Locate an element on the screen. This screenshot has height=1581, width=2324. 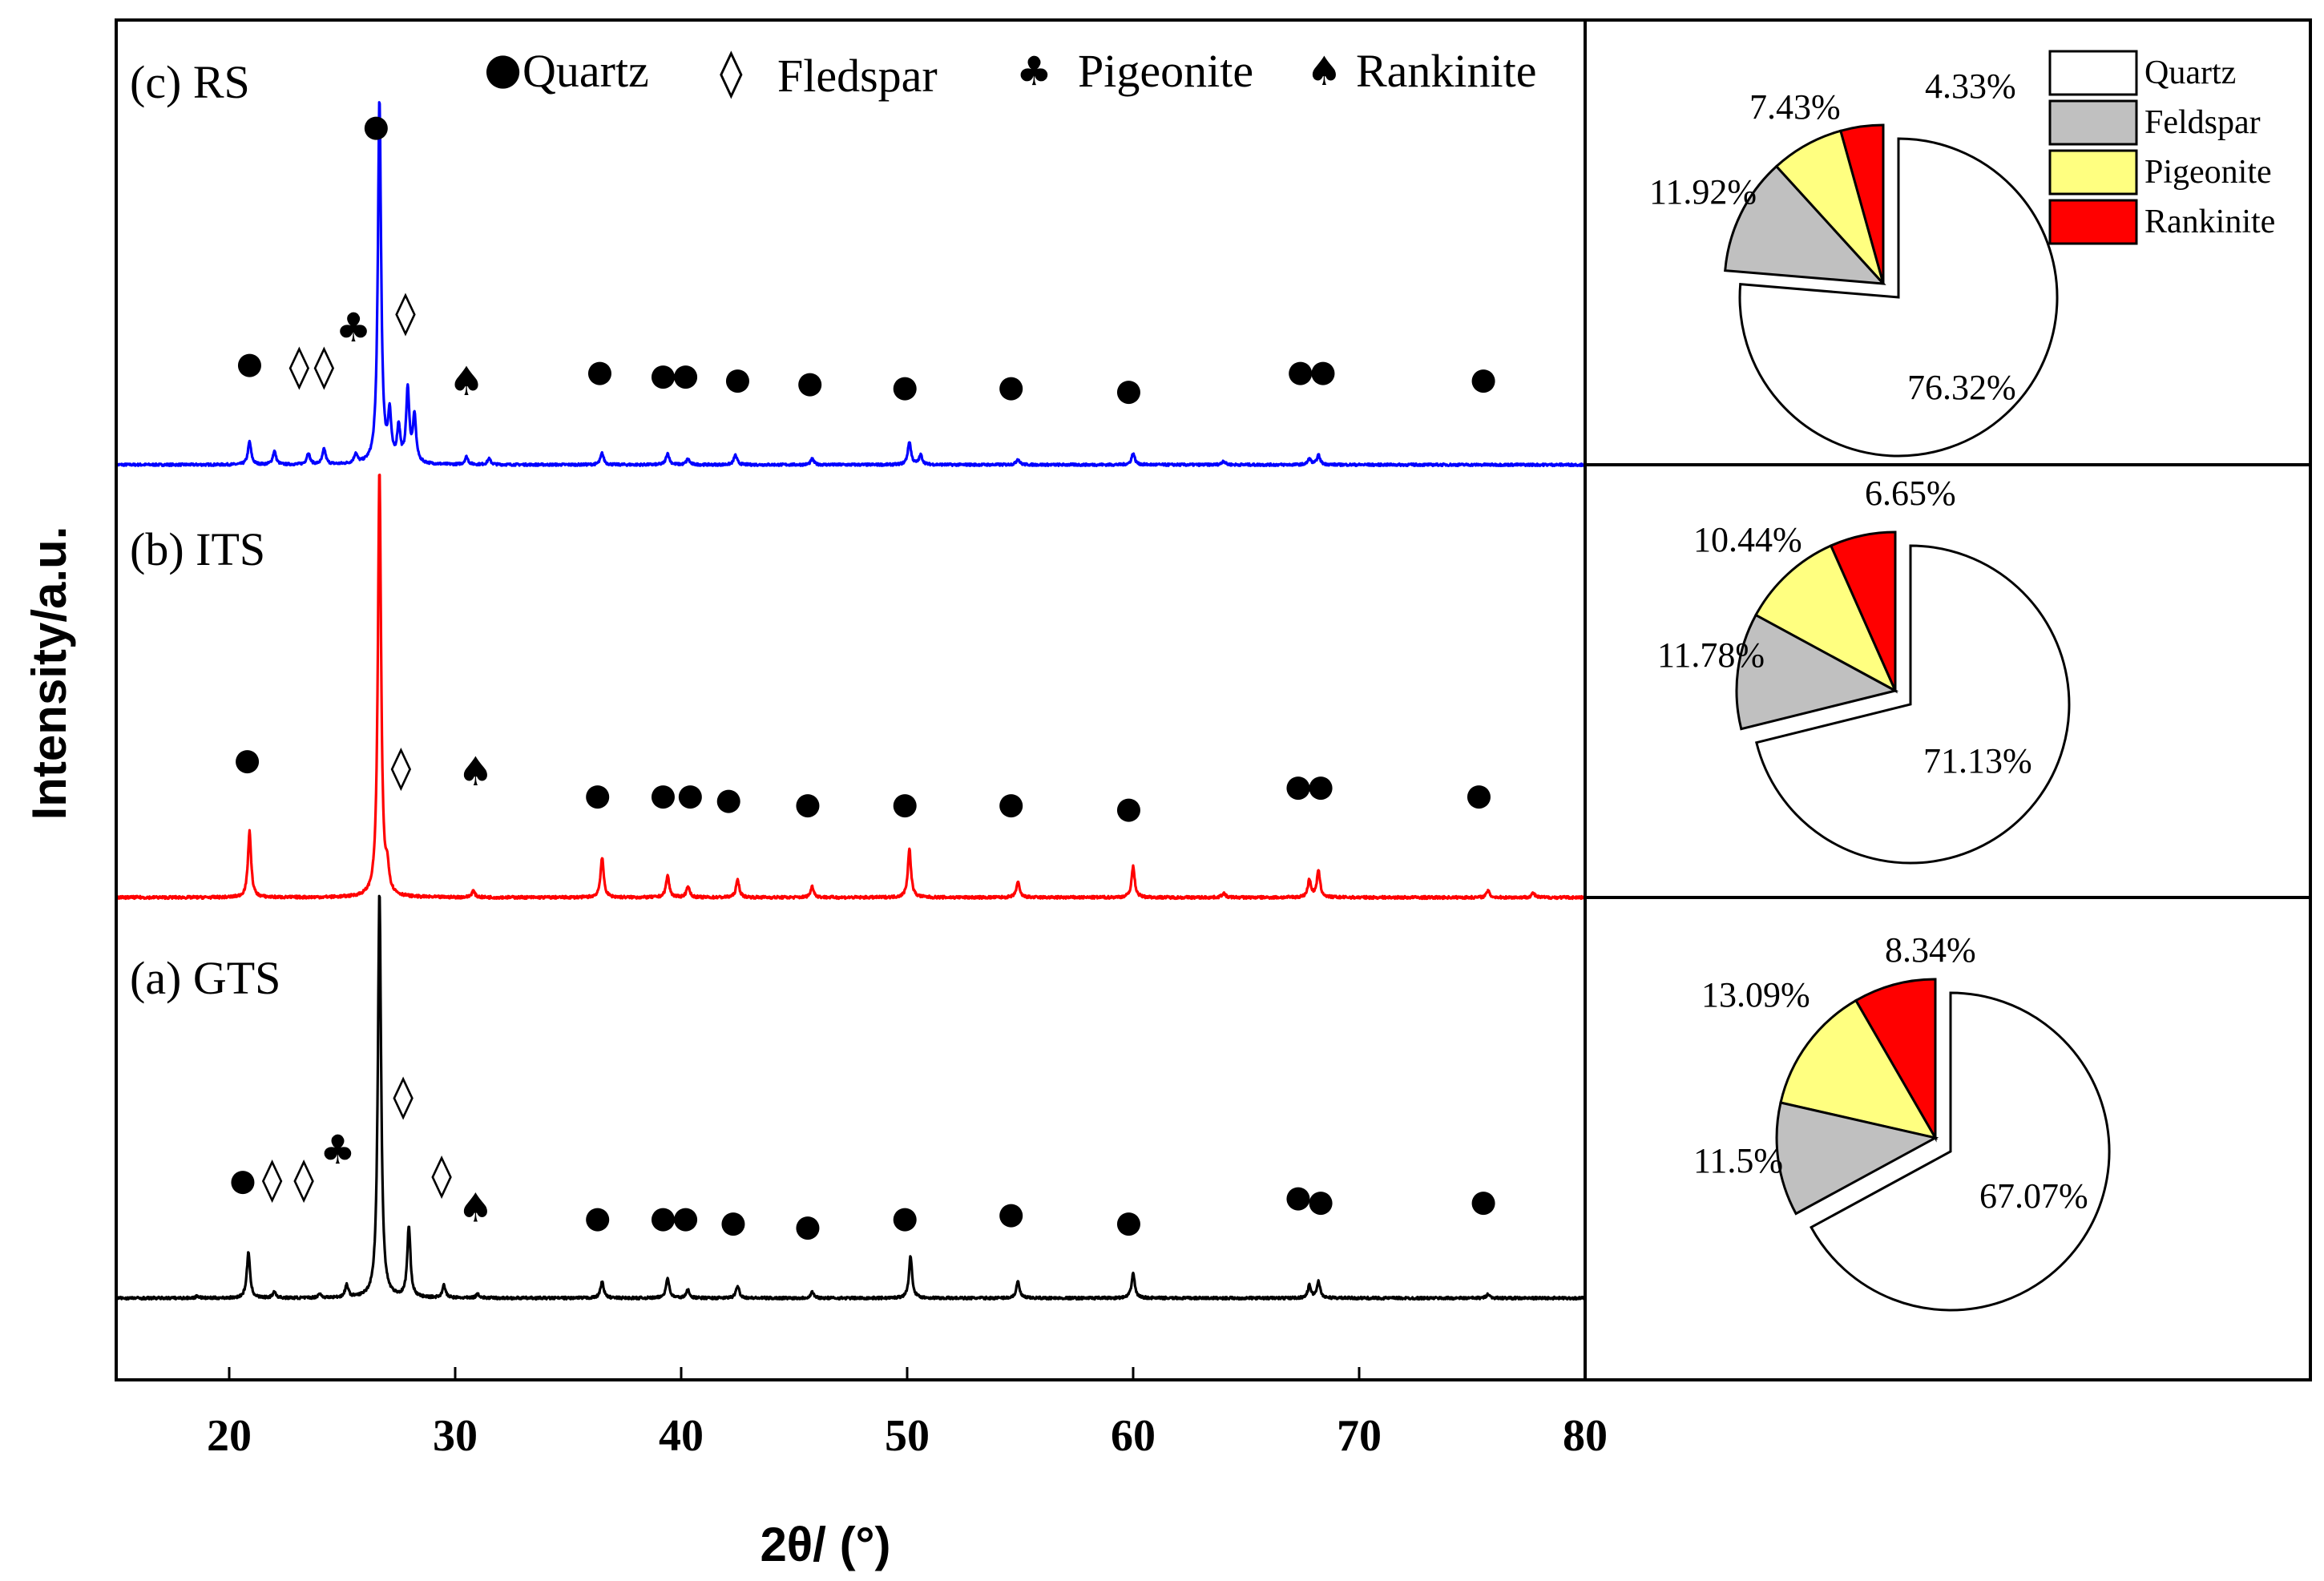
phase-marker-0-17: ● is located at coordinates (1484, 379).